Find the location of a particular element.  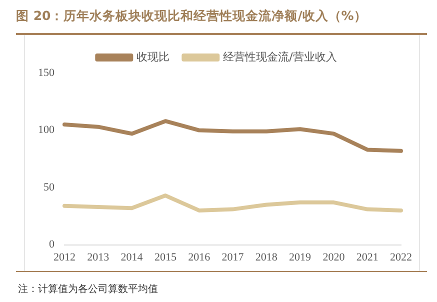

y-tick-label: 0 is located at coordinates (52, 244).